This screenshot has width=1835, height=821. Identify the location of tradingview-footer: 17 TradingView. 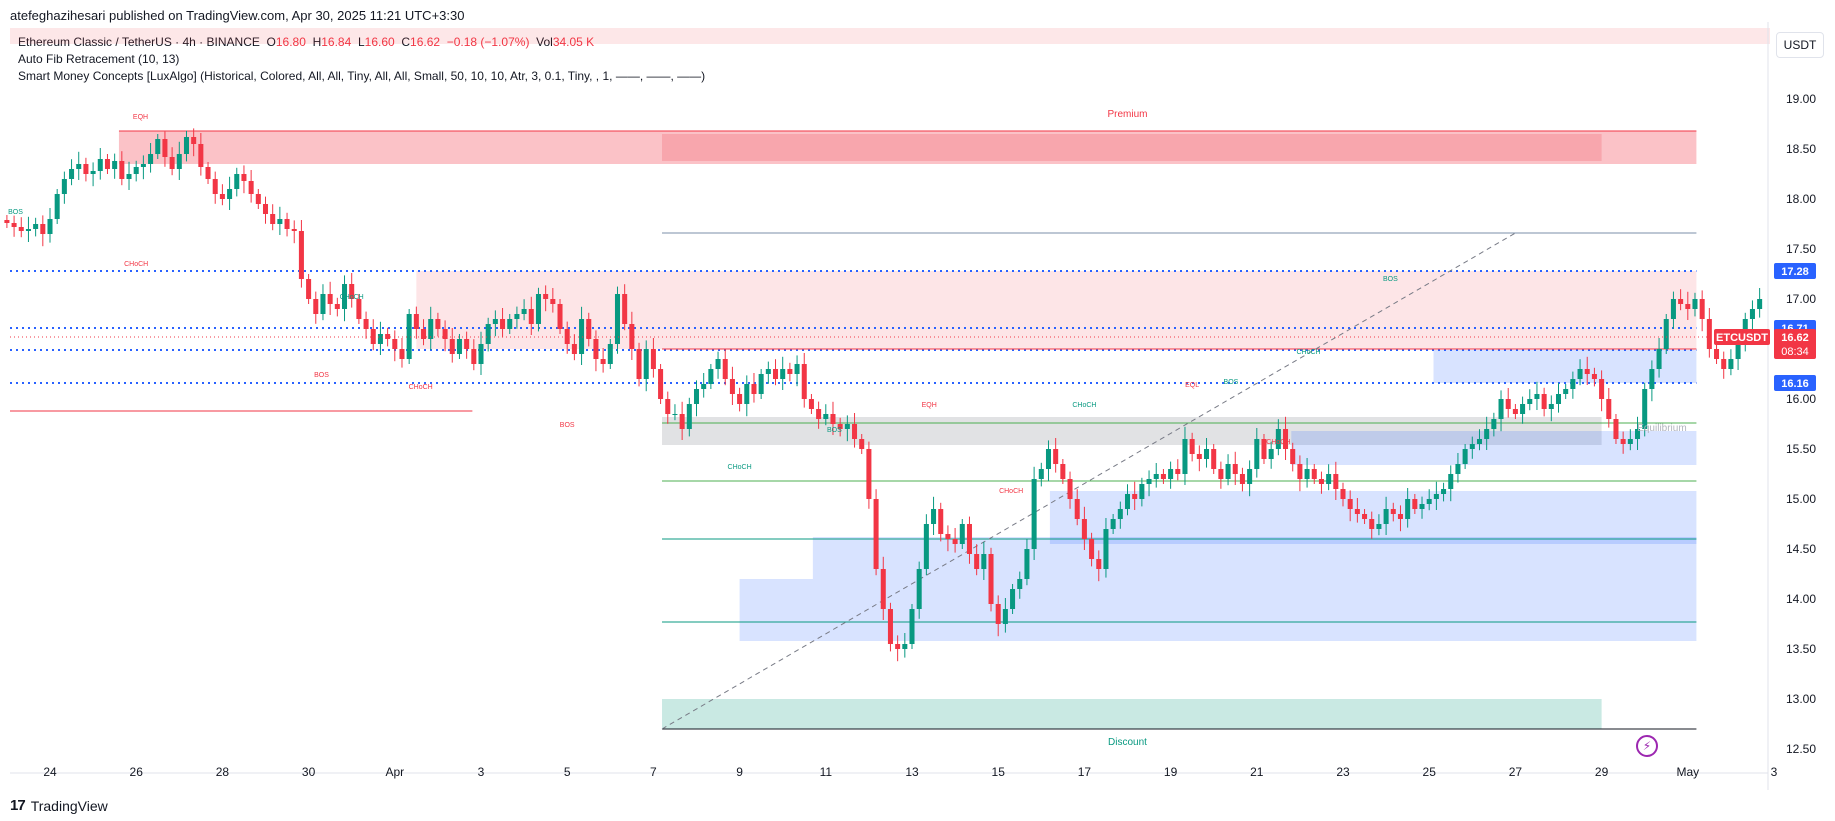
(59, 805).